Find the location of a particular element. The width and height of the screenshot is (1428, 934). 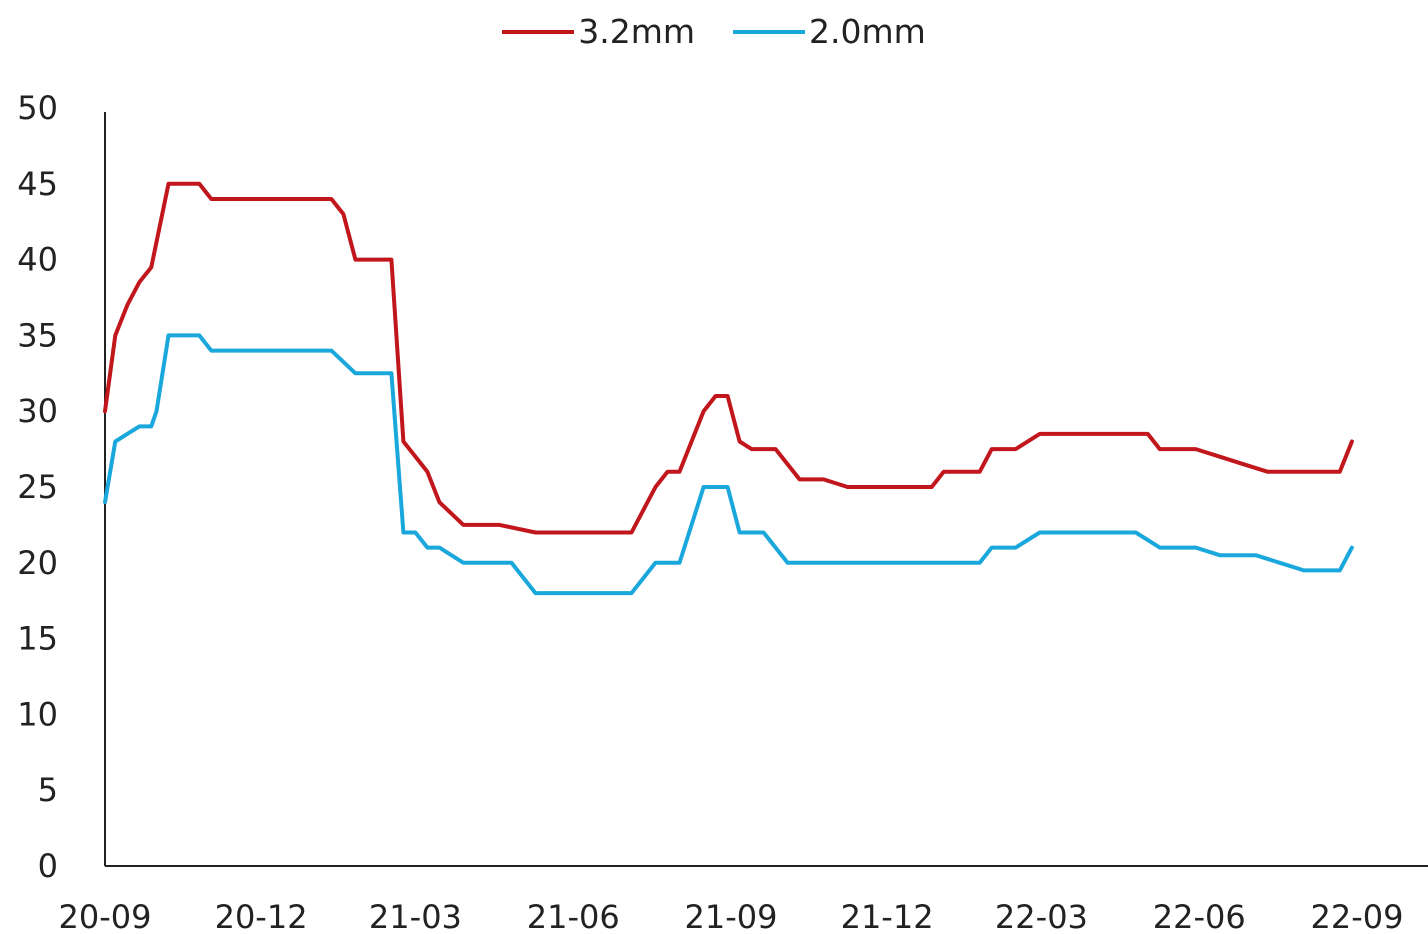

y-tick-label: 40 is located at coordinates (37, 260).